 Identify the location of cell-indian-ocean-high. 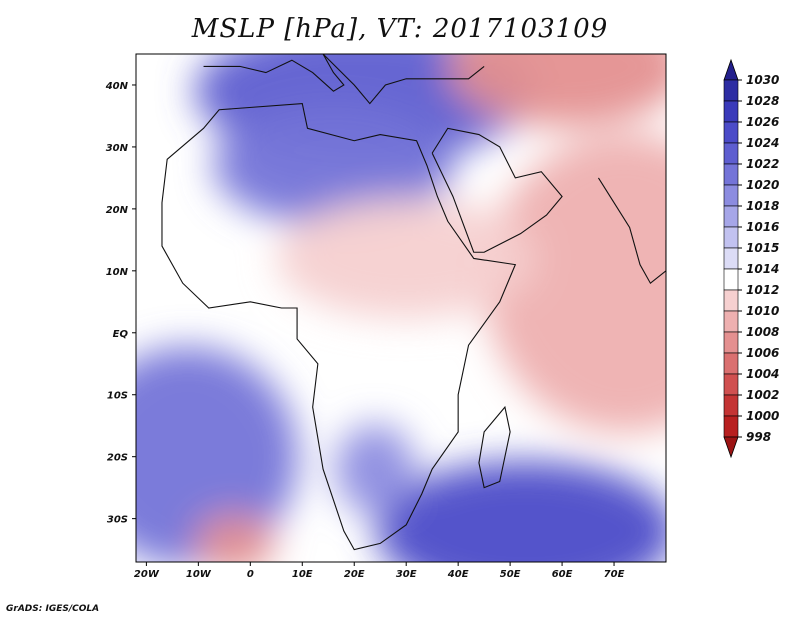
(520, 511).